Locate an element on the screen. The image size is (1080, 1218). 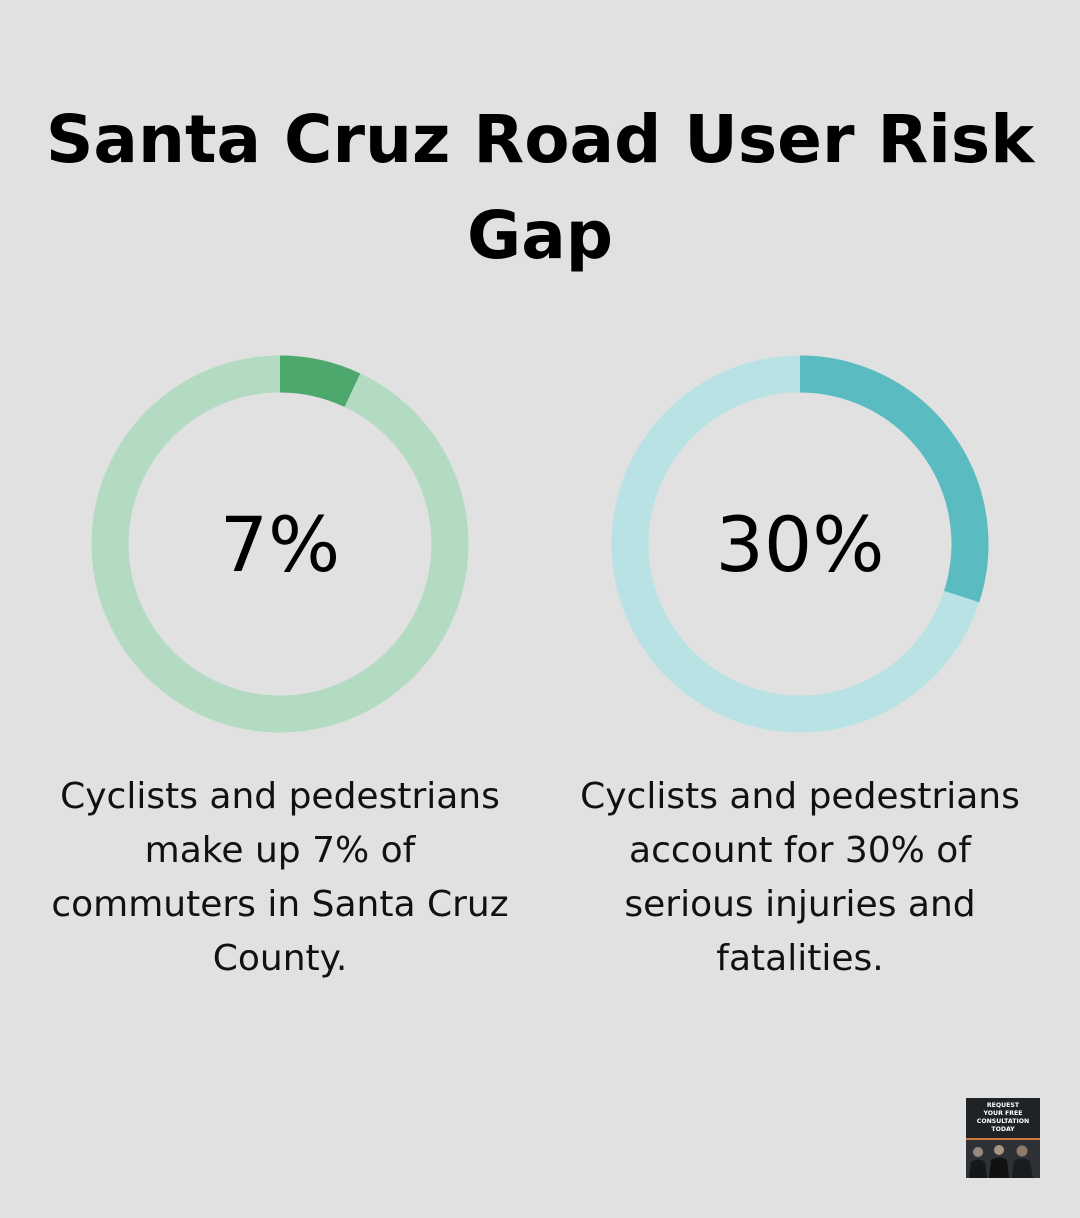
free-consultation-badge: REQUEST YOUR FREE CONSULTATION TODAY is located at coordinates (1003, 1138).